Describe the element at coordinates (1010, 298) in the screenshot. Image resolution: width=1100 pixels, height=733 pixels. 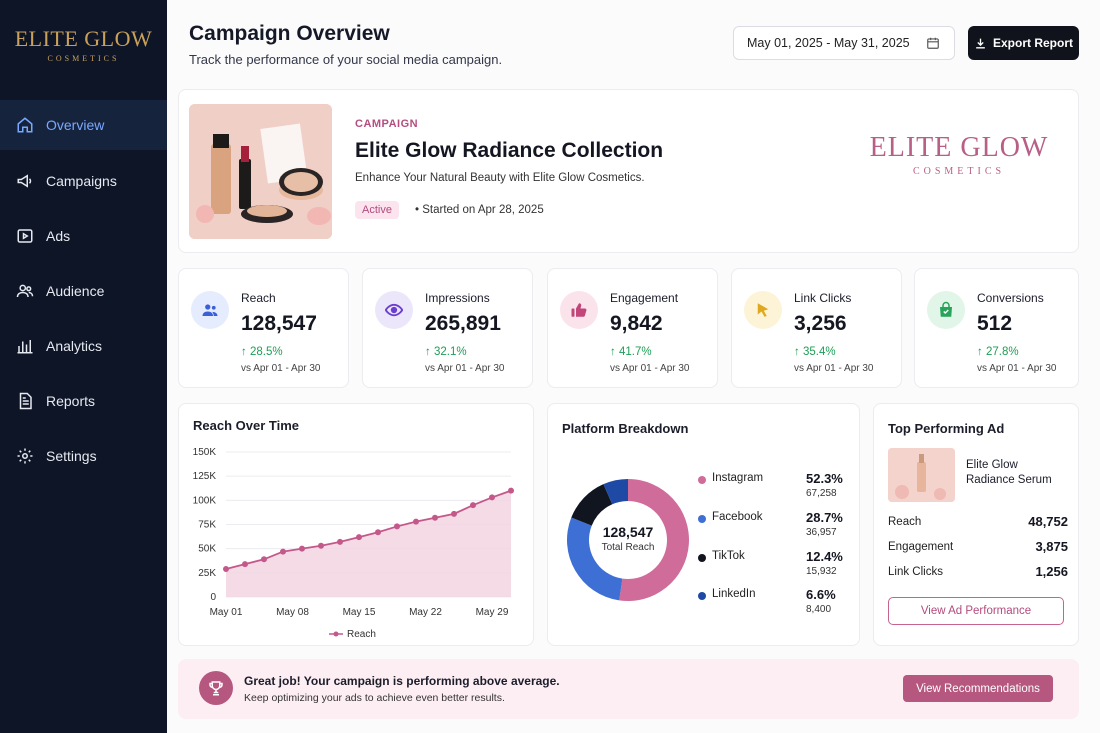
I see `stat-label: Conversions` at that location.